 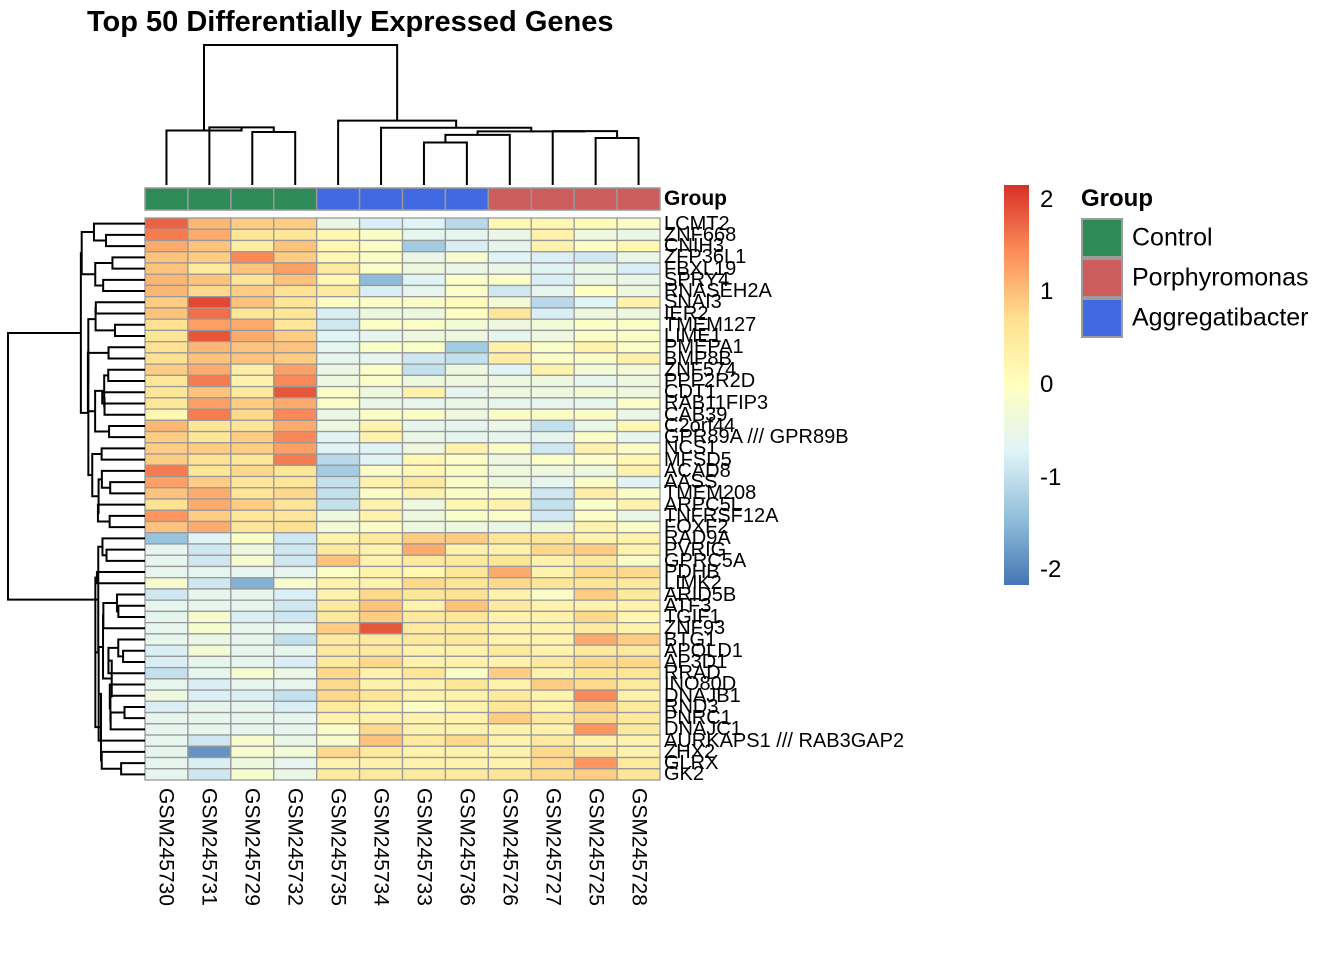 I want to click on group-legend-title: Group, so click(x=1117, y=198).